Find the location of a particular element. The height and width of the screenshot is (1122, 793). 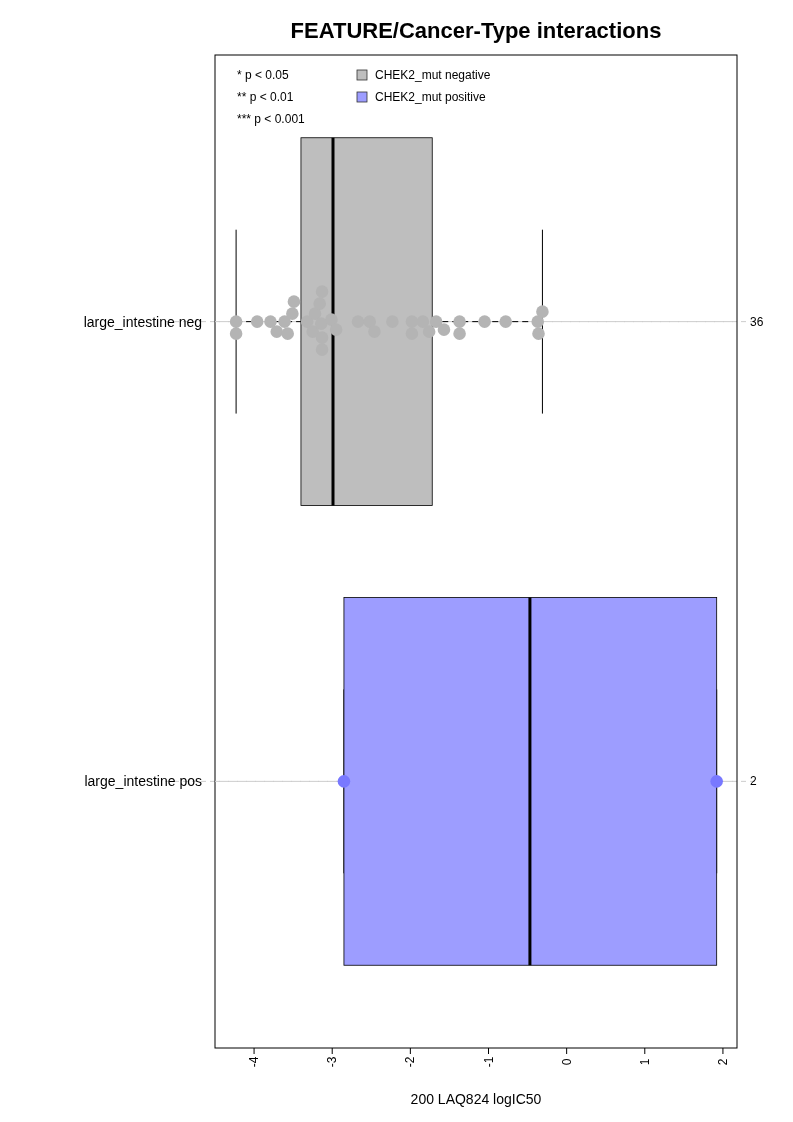

text: 36 is located at coordinates (757, 321).